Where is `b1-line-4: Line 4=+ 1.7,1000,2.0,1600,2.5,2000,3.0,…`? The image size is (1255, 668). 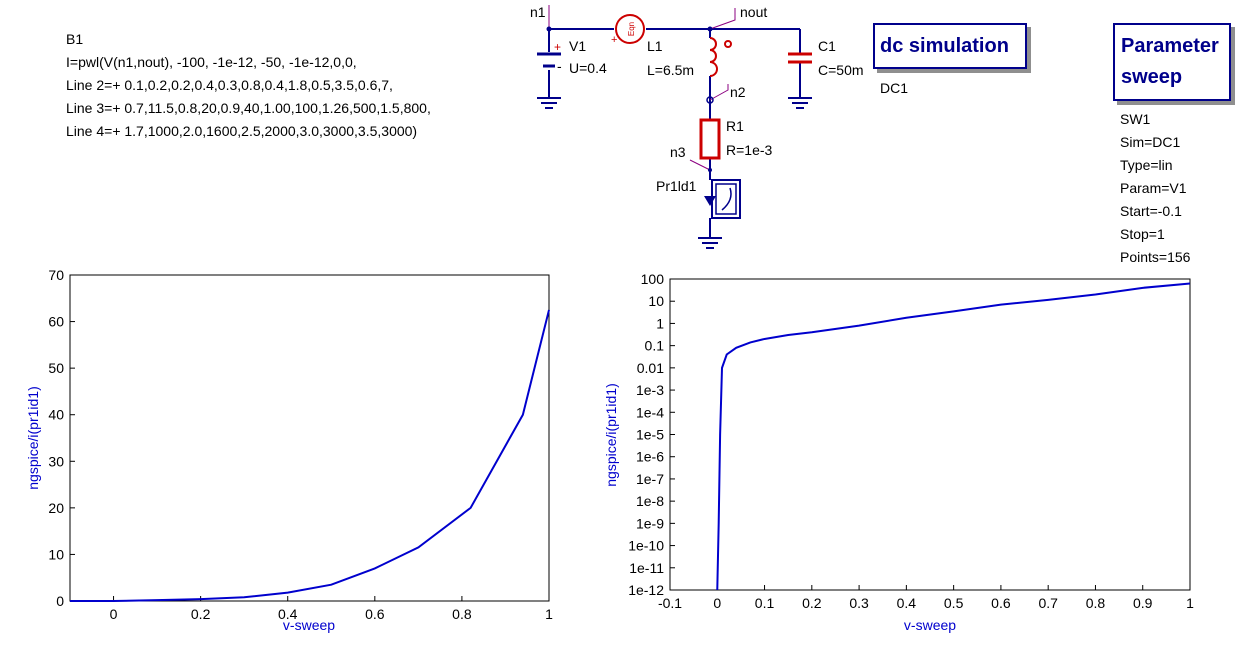 b1-line-4: Line 4=+ 1.7,1000,2.0,1600,2.5,2000,3.0,… is located at coordinates (242, 131).